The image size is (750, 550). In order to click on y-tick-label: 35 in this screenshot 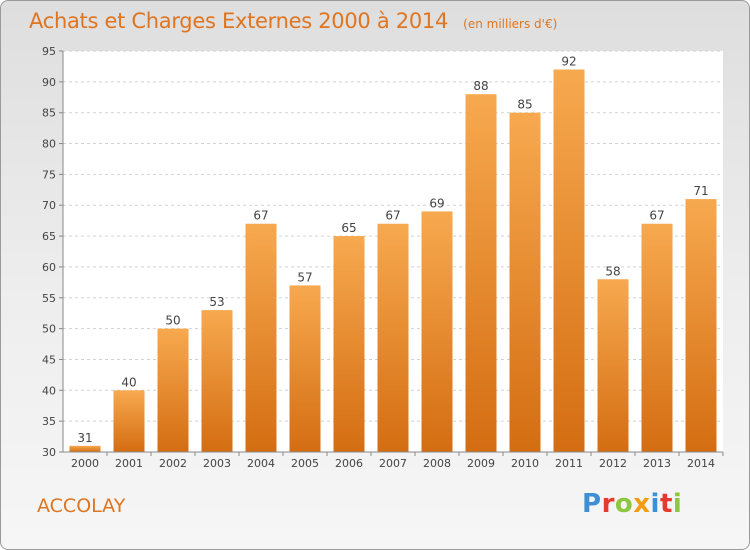, I will do `click(49, 421)`.